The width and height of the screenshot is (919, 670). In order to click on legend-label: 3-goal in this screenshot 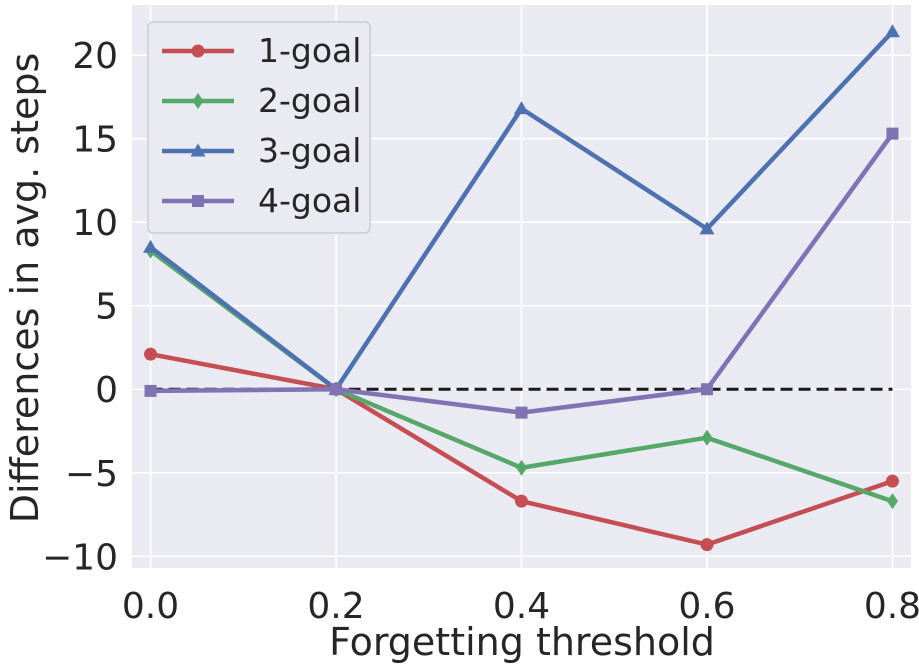, I will do `click(309, 150)`.